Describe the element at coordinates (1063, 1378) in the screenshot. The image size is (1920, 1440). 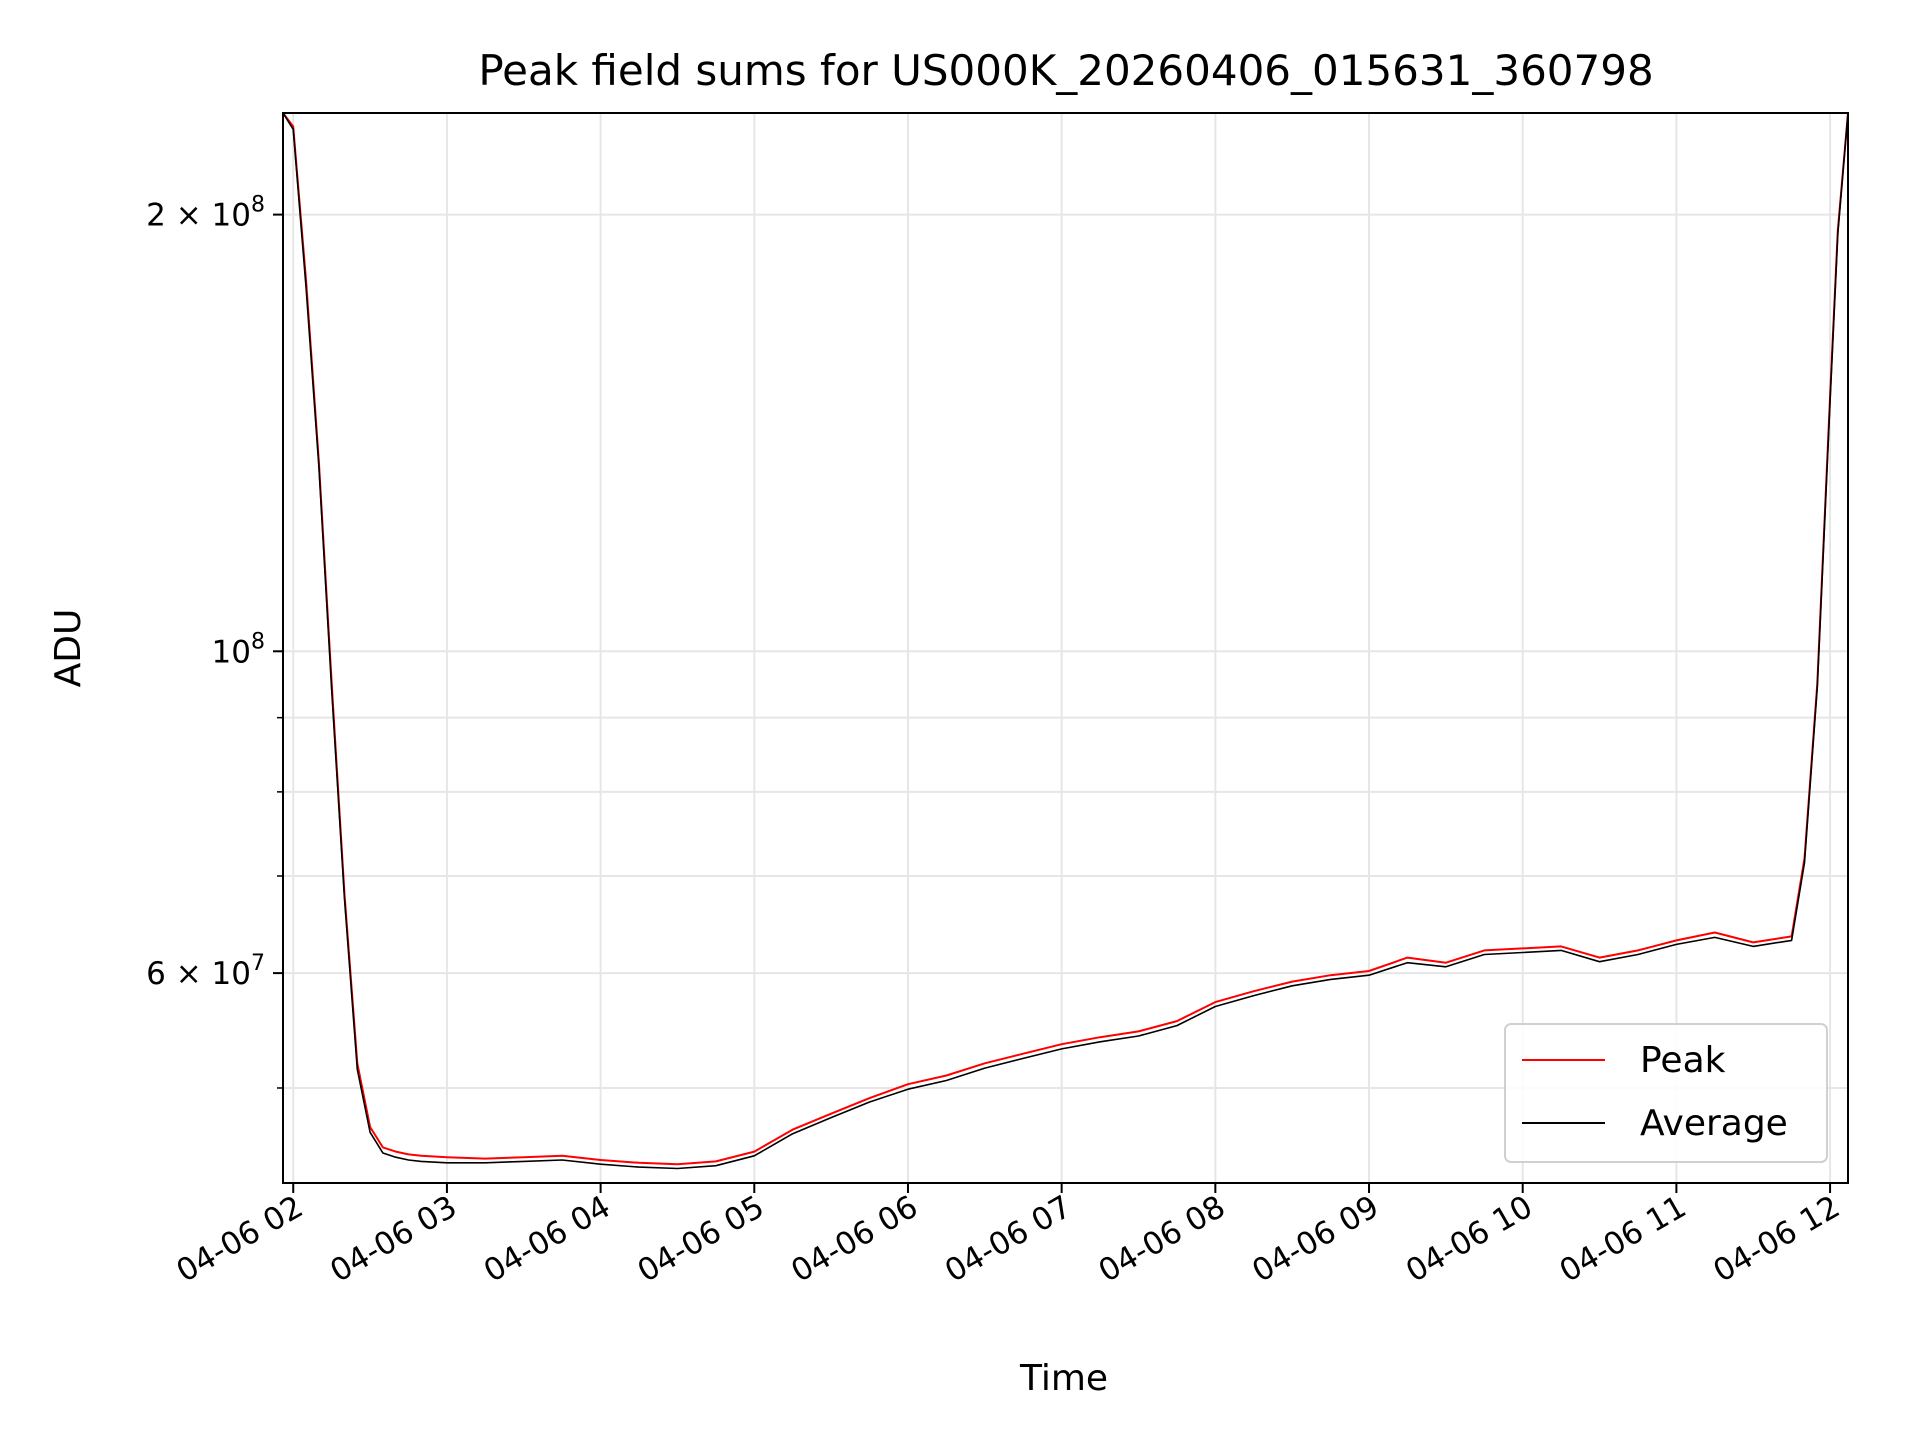
I see `x-axis-label: Time` at that location.